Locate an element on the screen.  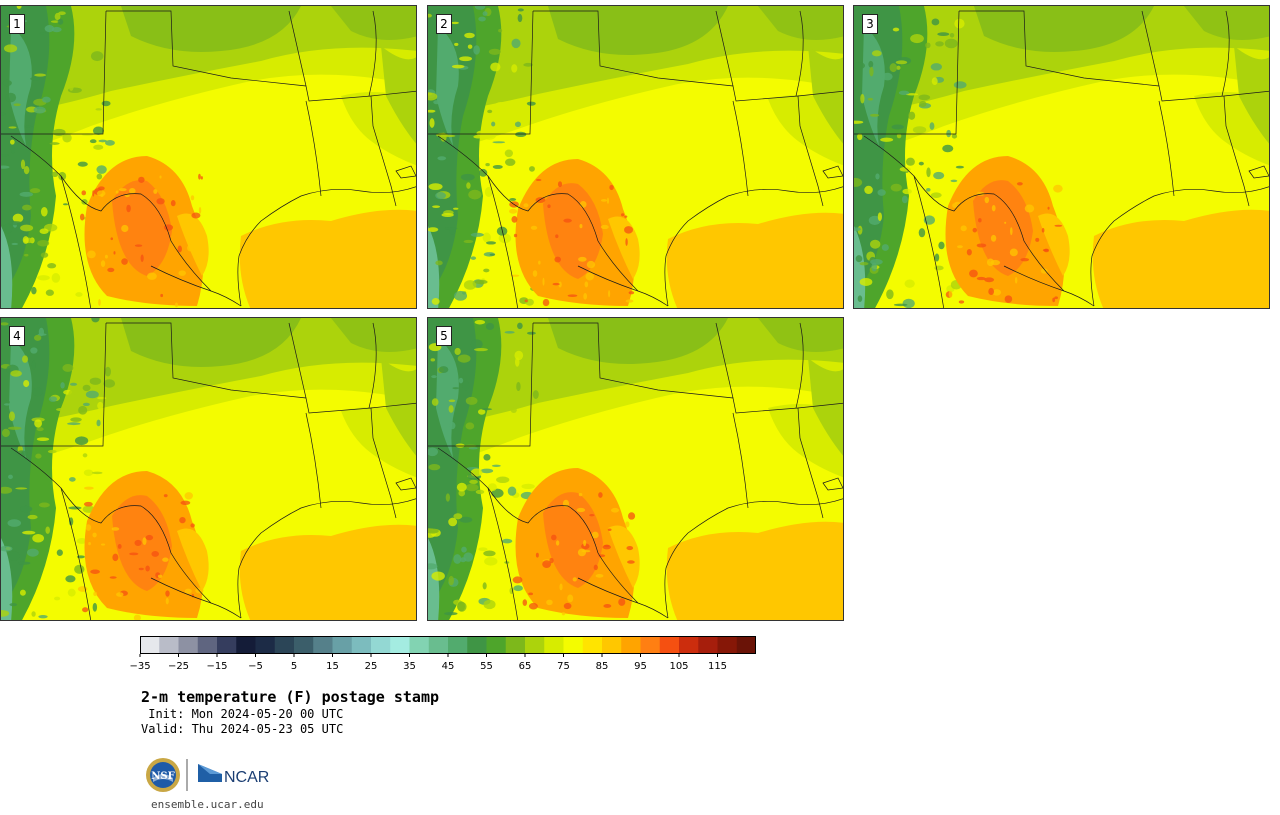
colorbar-tick-label: 5 is located at coordinates (294, 666).